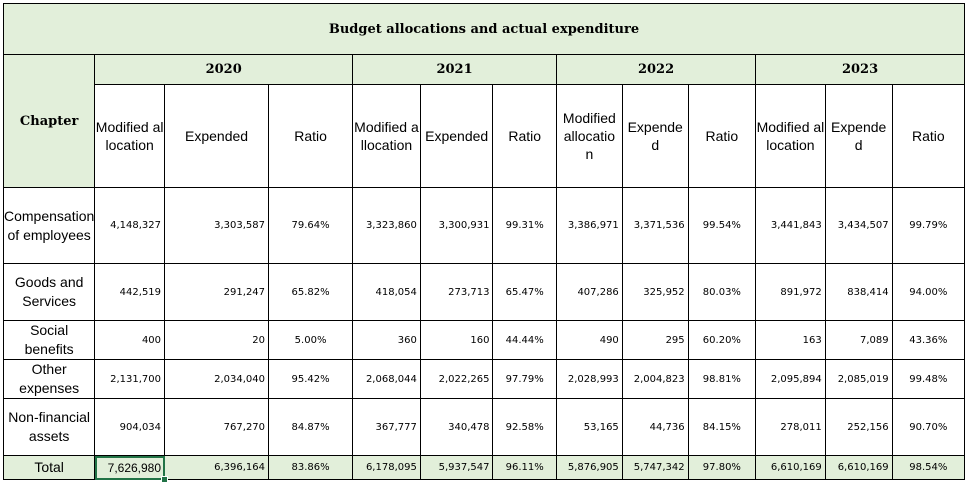 The image size is (965, 485). I want to click on value-cell: 163, so click(790, 340).